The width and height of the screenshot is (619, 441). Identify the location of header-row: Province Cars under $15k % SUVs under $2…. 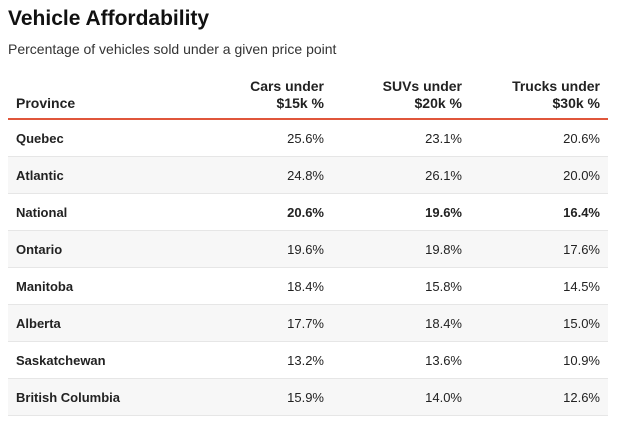
(308, 99).